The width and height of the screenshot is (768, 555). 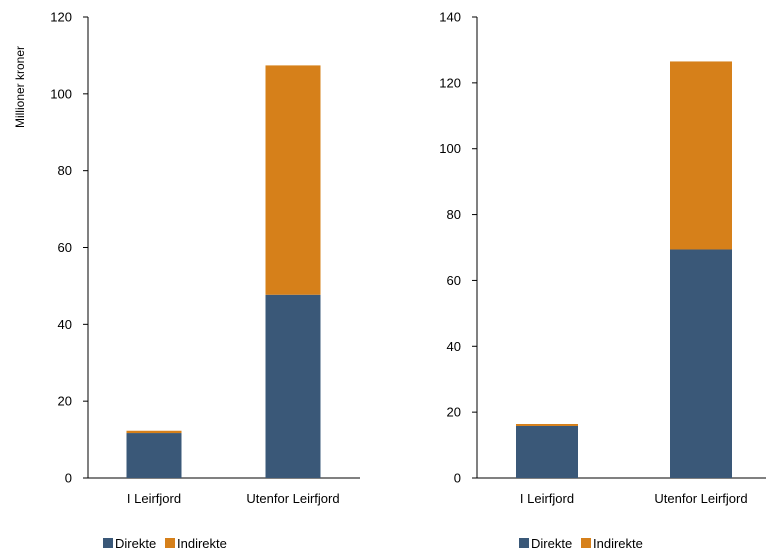 What do you see at coordinates (20, 87) in the screenshot?
I see `y-axis-title: Millioner kroner` at bounding box center [20, 87].